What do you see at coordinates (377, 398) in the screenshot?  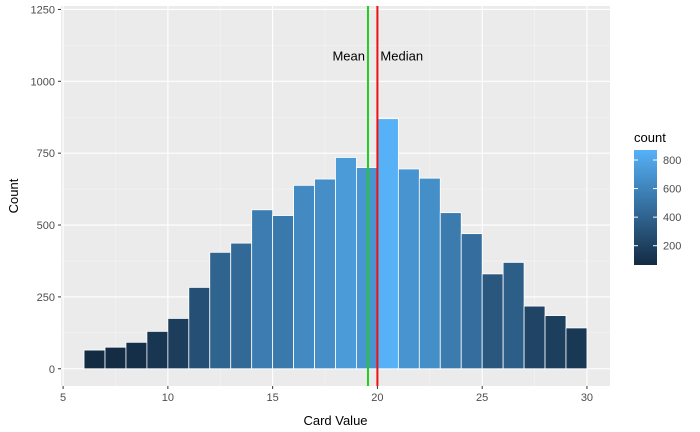 I see `x-tick-label: 20` at bounding box center [377, 398].